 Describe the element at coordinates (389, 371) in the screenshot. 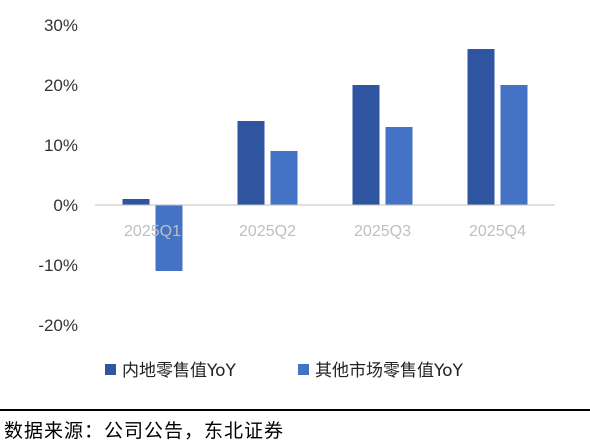

I see `legend-label-2: 其他市场零售值YoY` at that location.